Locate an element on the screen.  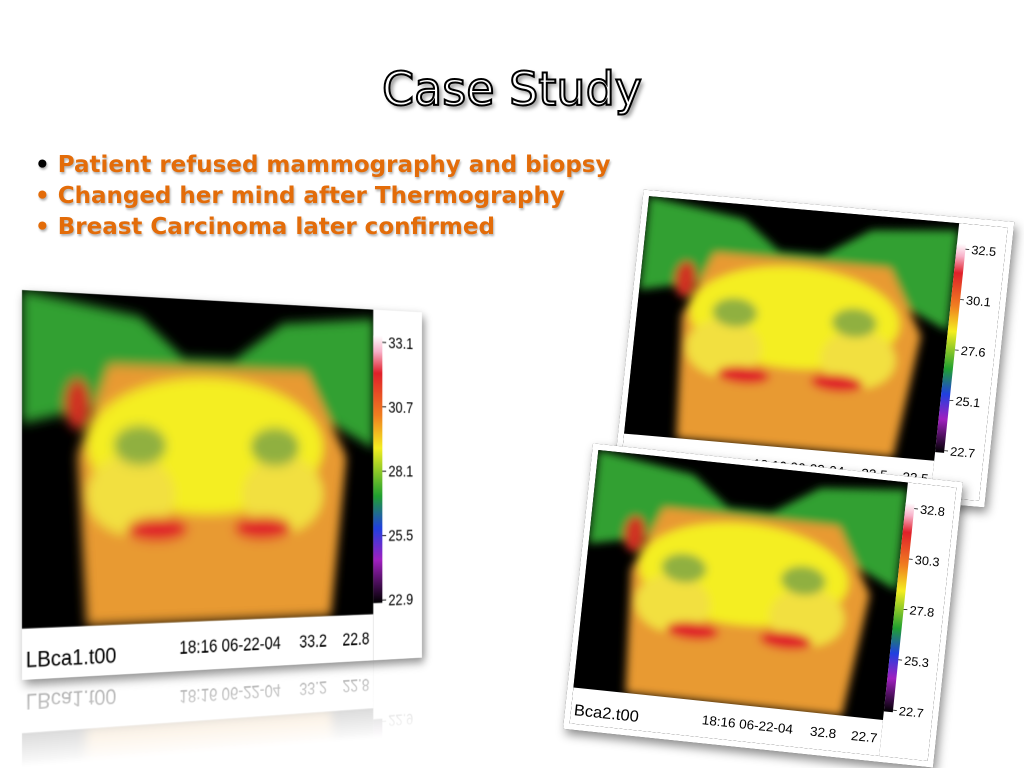
min-temp: 22.8 is located at coordinates (356, 639).